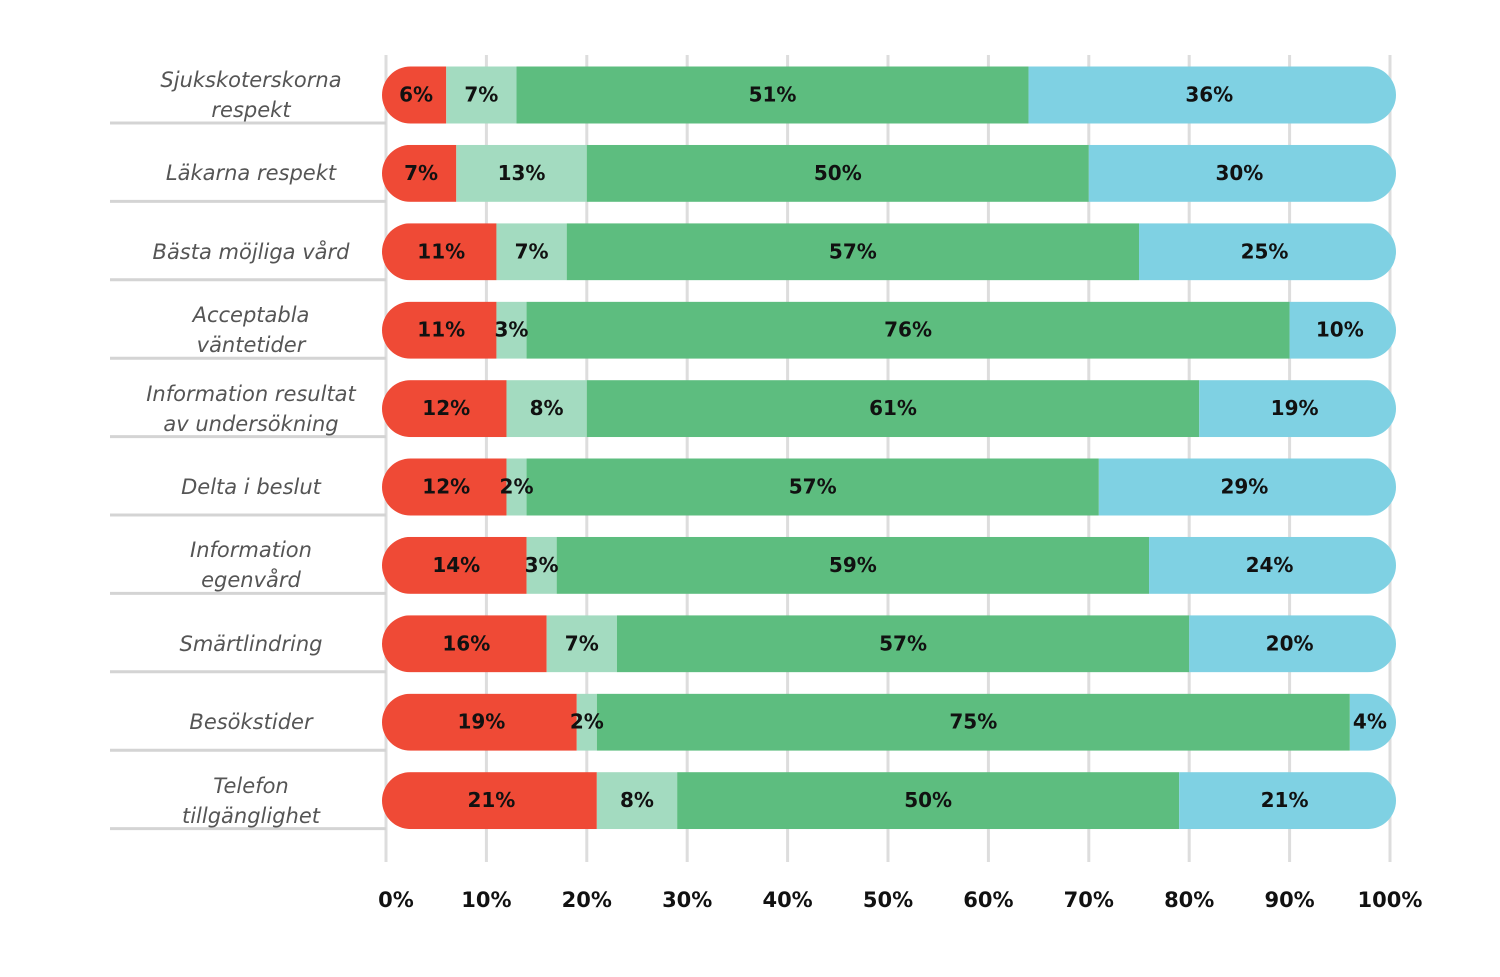  What do you see at coordinates (1089, 900) in the screenshot?
I see `x-tick-label: 70%` at bounding box center [1089, 900].